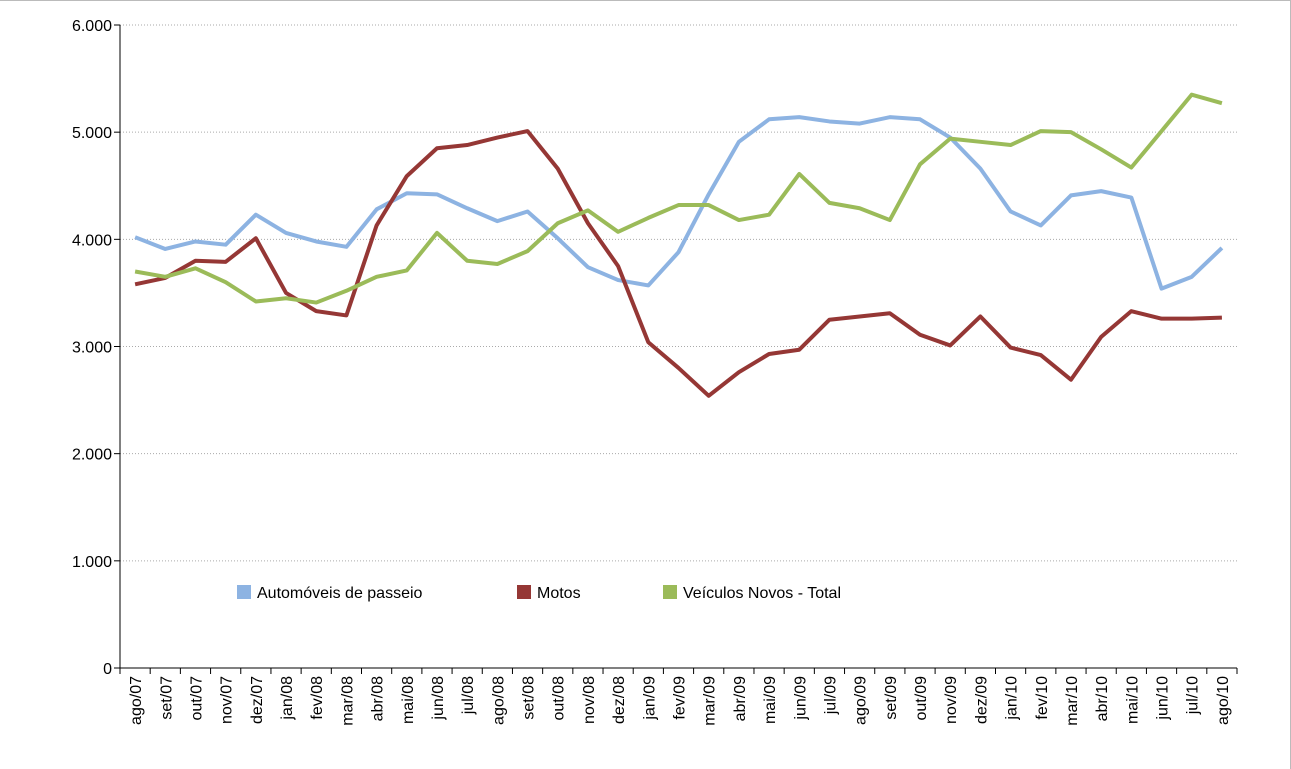  Describe the element at coordinates (740, 698) in the screenshot. I see `x-tick-label: abr/09` at that location.